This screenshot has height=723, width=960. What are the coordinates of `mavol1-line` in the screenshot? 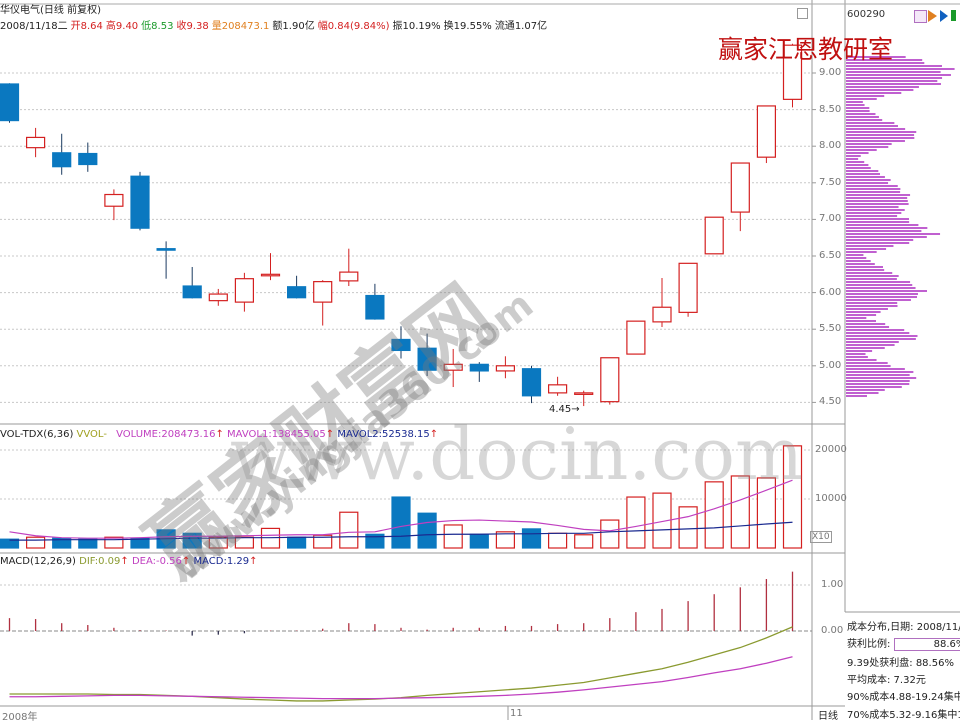 It's located at (401, 509).